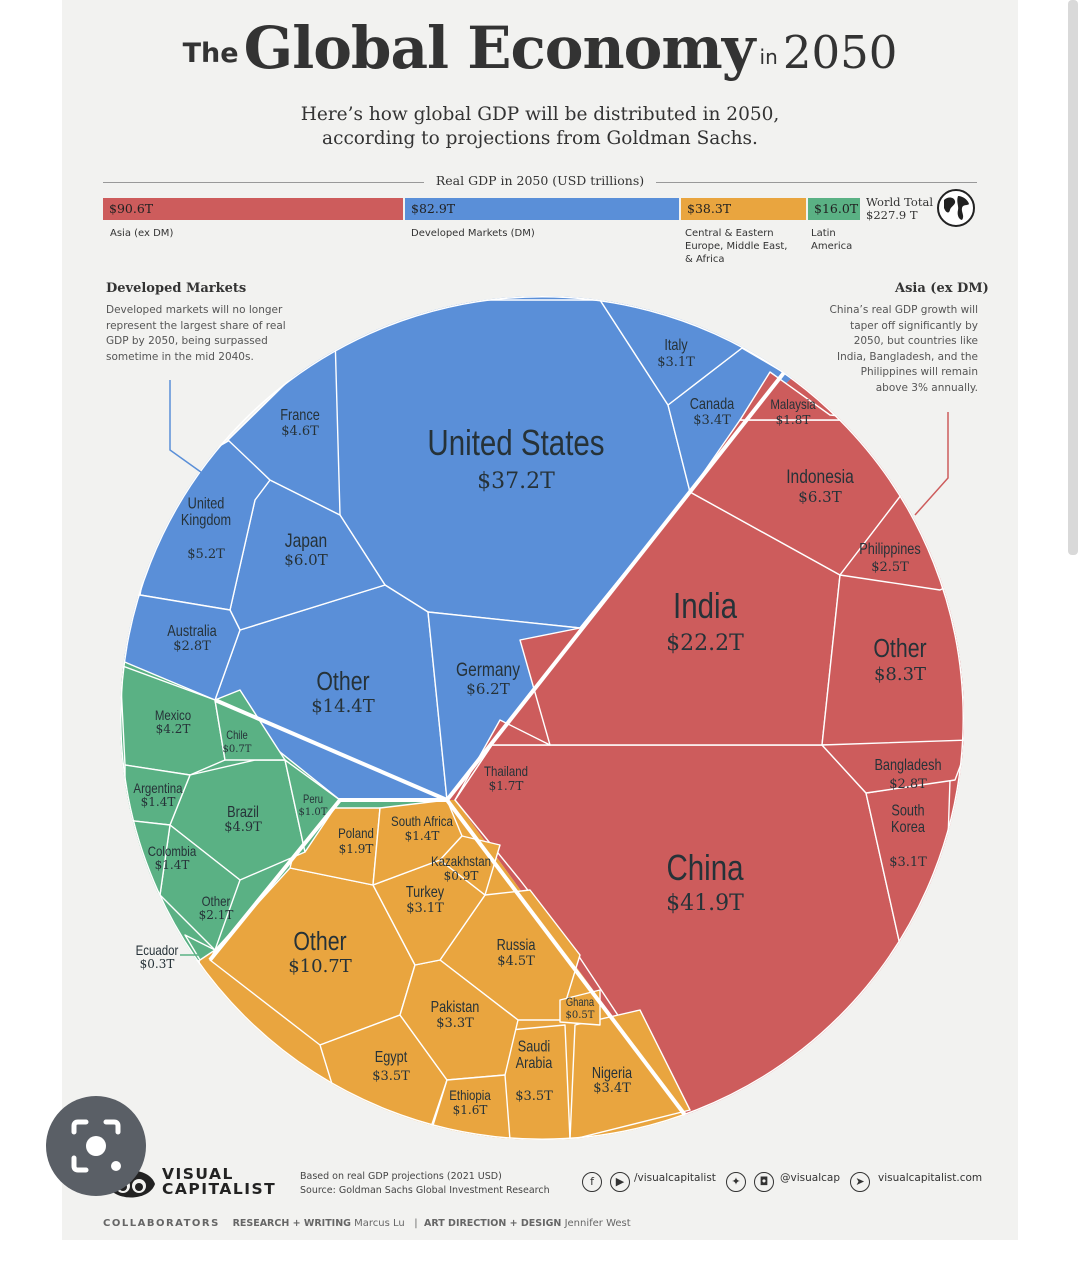 The height and width of the screenshot is (1261, 1080). I want to click on world-total-value: $227.9 T, so click(892, 215).